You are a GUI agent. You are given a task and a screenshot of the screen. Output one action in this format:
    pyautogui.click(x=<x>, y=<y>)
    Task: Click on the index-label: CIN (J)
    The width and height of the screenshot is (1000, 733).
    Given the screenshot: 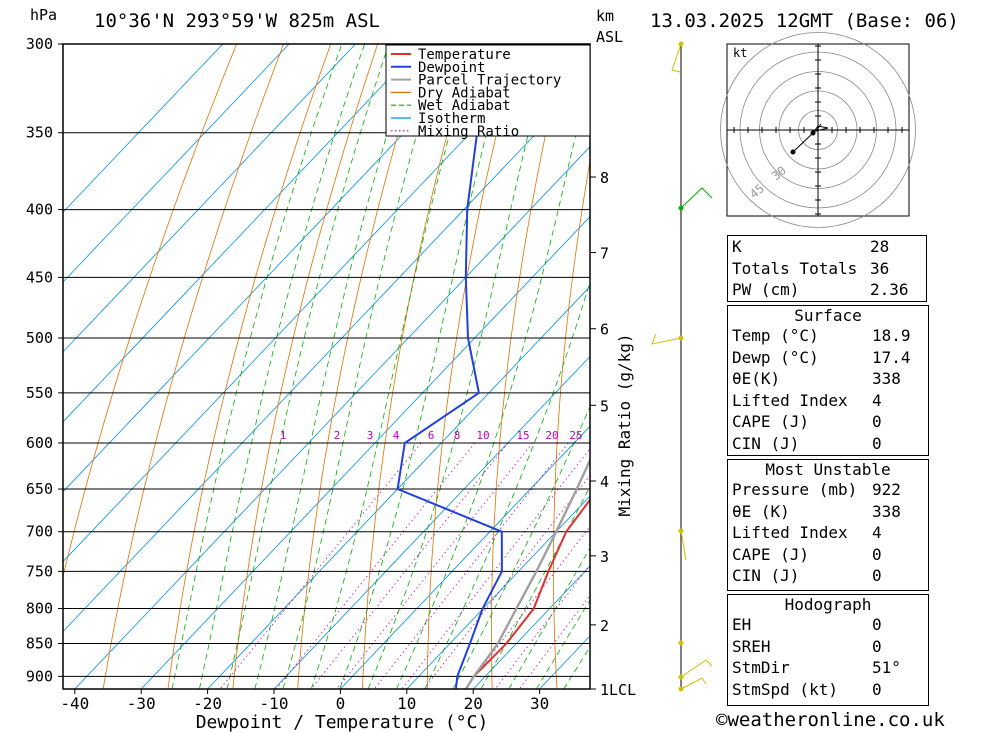 What is the action you would take?
    pyautogui.click(x=766, y=443)
    